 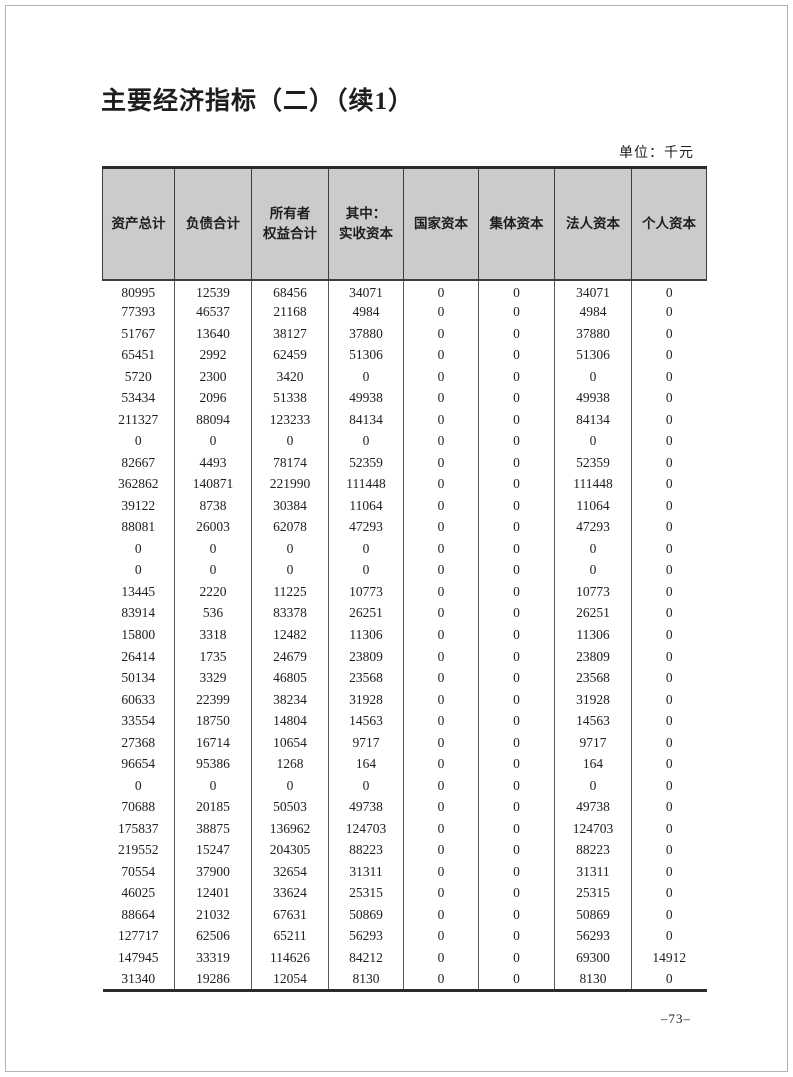 What do you see at coordinates (290, 979) in the screenshot?
I see `table-cell: 12054` at bounding box center [290, 979].